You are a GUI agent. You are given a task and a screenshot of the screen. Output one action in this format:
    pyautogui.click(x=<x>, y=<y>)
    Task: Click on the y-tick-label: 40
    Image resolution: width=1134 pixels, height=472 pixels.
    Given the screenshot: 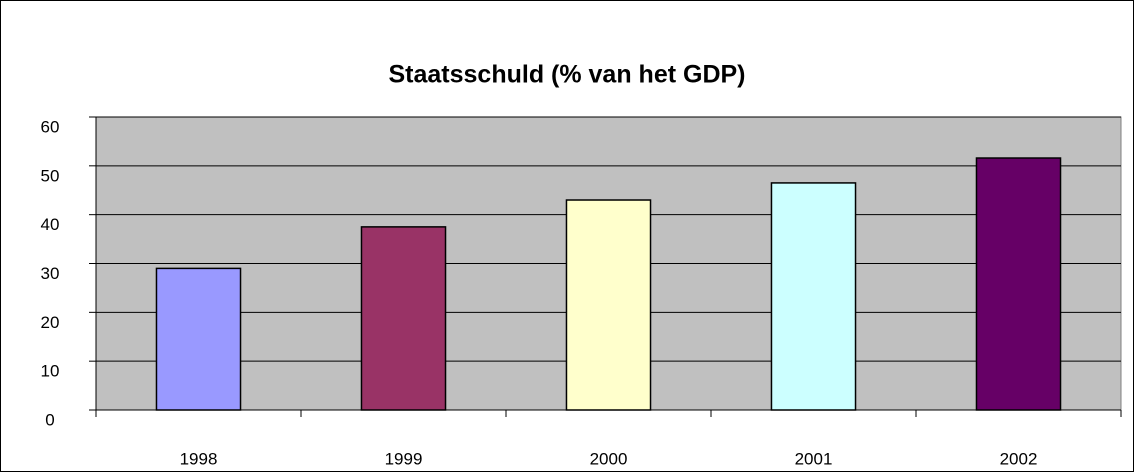 What is the action you would take?
    pyautogui.click(x=50, y=224)
    